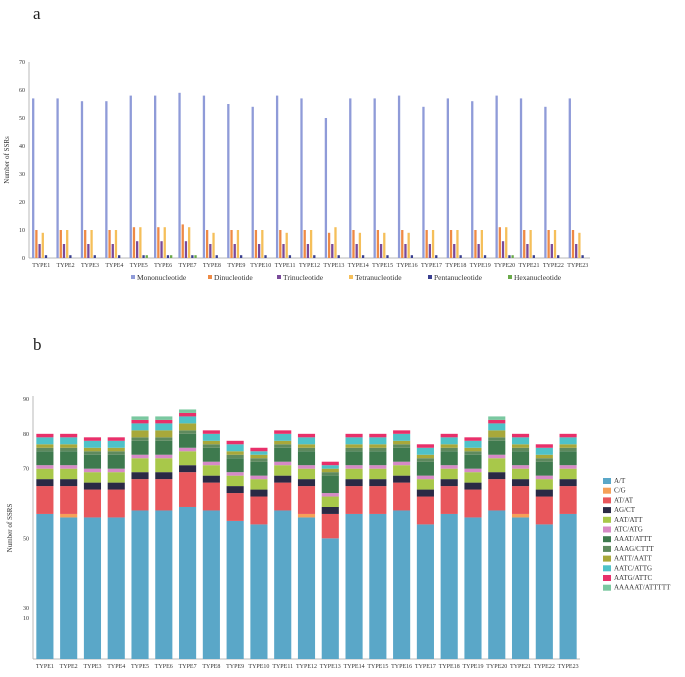 This screenshot has width=685, height=677. What do you see at coordinates (378, 277) in the screenshot?
I see `legend-label-tetranucleotide: Tetranucleotide` at bounding box center [378, 277].